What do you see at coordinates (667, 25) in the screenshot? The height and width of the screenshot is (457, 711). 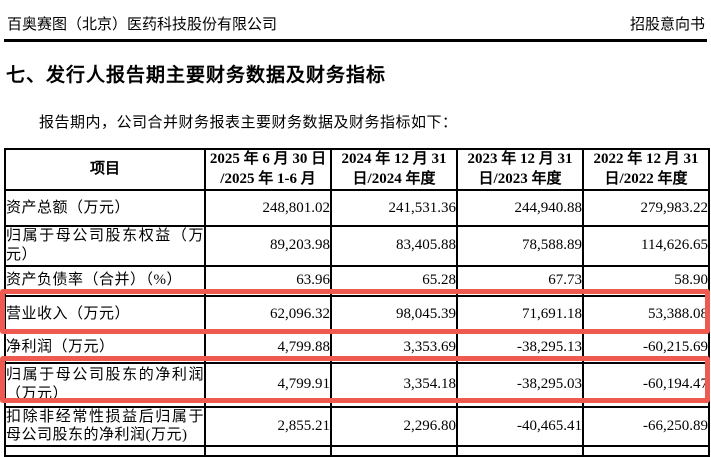 I see `doc-type-label: 招股意向书` at bounding box center [667, 25].